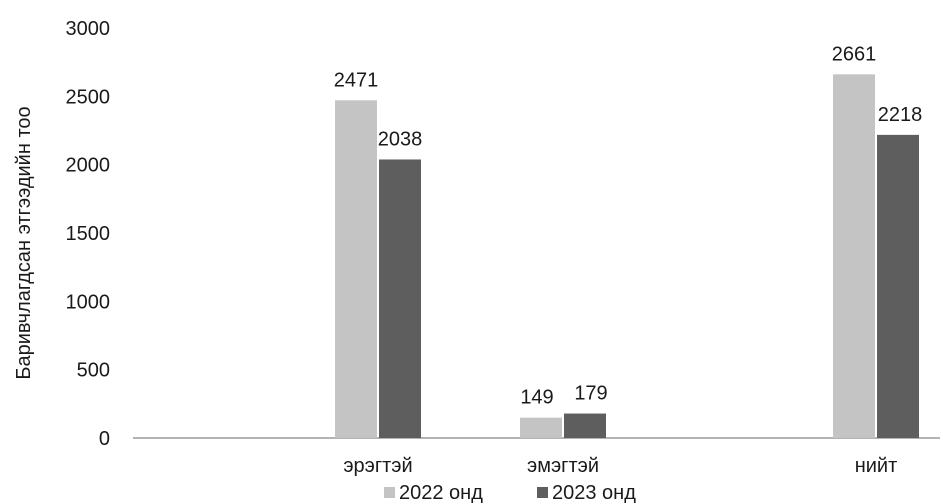 Image resolution: width=950 pixels, height=504 pixels. I want to click on legend-label: 2022 онд, so click(441, 493).